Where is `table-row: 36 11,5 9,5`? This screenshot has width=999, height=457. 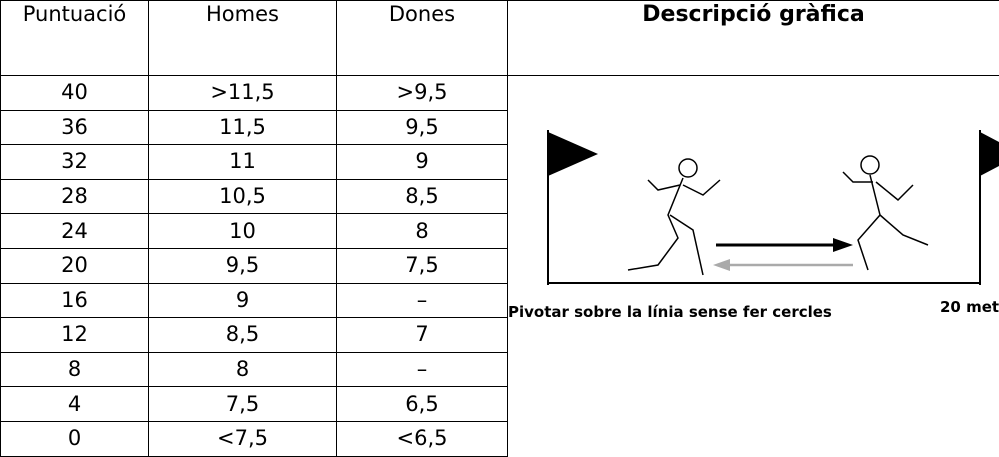
table-row: 36 11,5 9,5 is located at coordinates (499, 127).